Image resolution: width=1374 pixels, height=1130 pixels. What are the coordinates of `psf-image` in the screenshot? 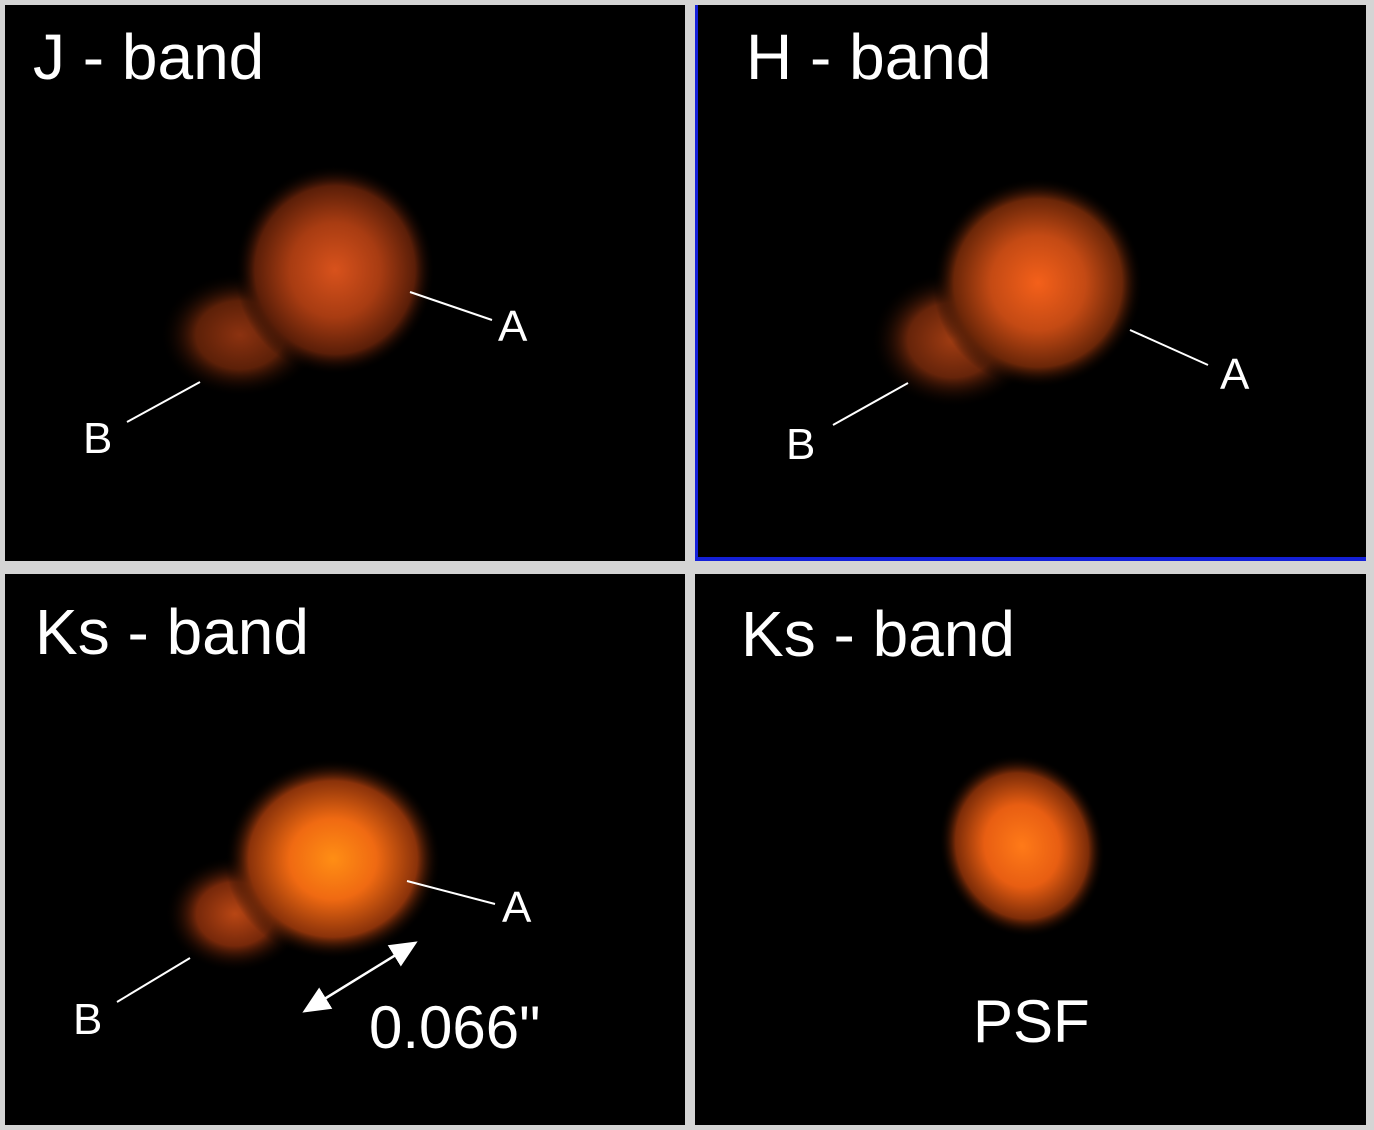 It's located at (1022, 846).